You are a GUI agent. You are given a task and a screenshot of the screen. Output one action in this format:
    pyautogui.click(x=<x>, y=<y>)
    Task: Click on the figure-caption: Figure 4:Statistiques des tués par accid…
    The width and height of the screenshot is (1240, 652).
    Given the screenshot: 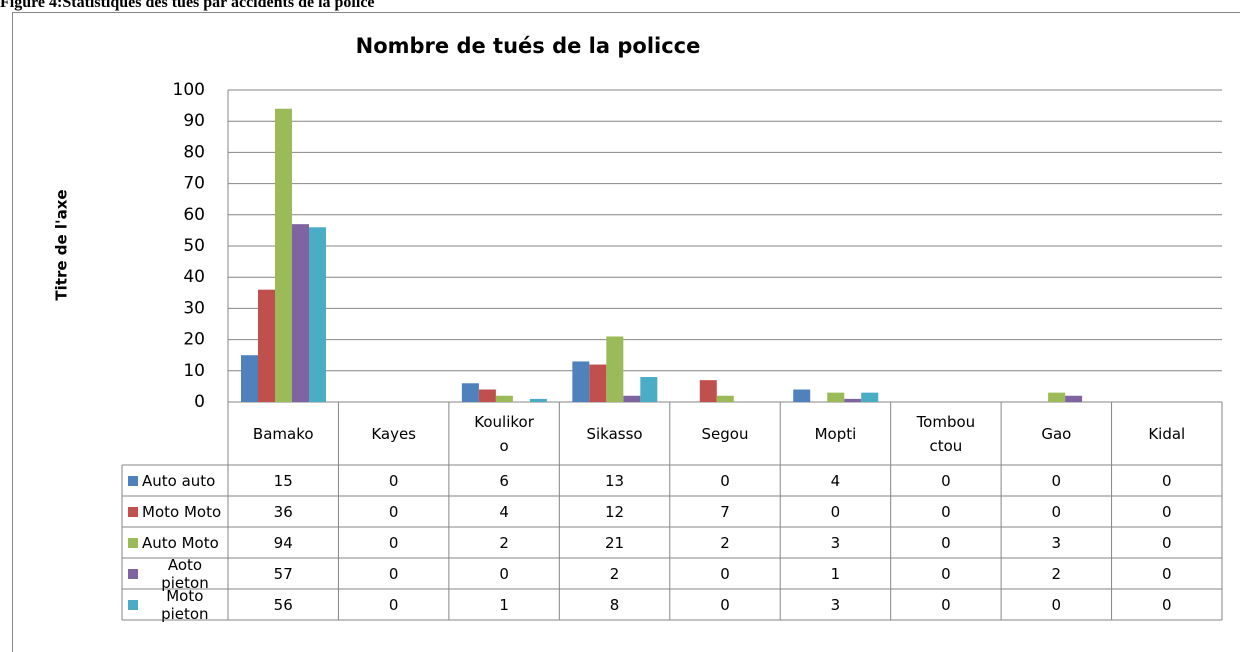 What is the action you would take?
    pyautogui.click(x=187, y=5)
    